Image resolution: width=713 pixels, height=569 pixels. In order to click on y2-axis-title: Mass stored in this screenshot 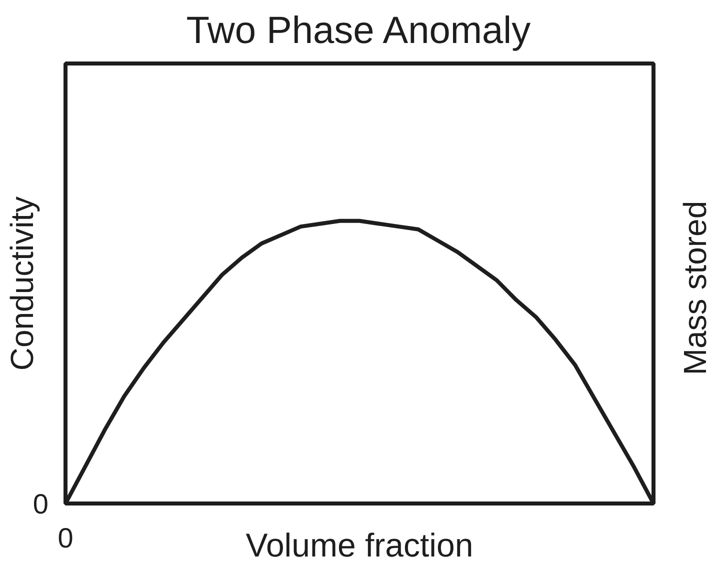, I will do `click(695, 288)`.